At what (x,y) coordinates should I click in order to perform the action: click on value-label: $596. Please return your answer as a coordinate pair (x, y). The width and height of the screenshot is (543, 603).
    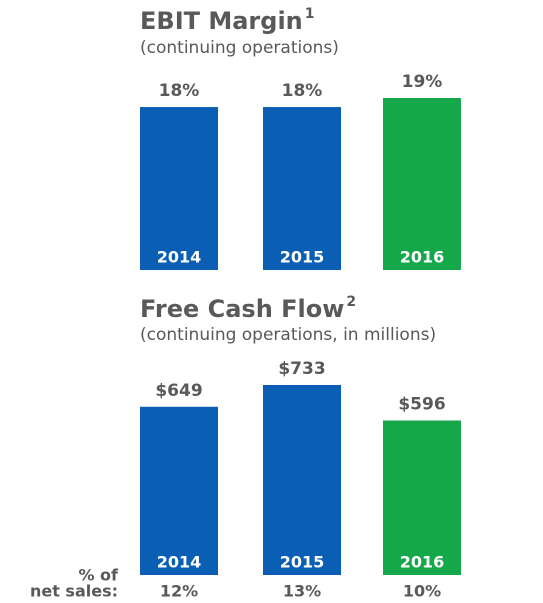
    Looking at the image, I should click on (421, 405).